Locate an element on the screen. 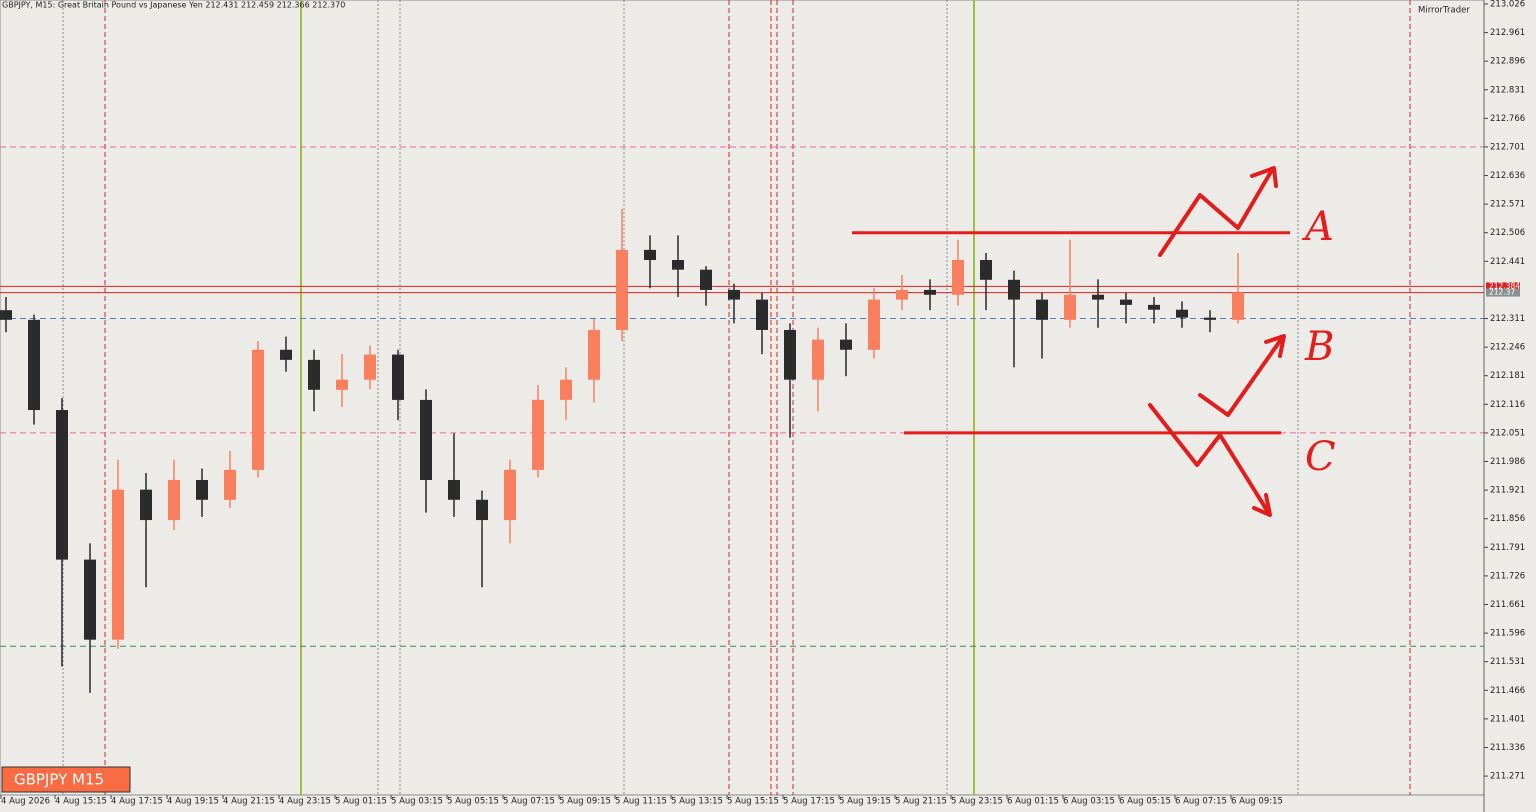 The image size is (1536, 812). y-tick-label: 211.661 is located at coordinates (1507, 605).